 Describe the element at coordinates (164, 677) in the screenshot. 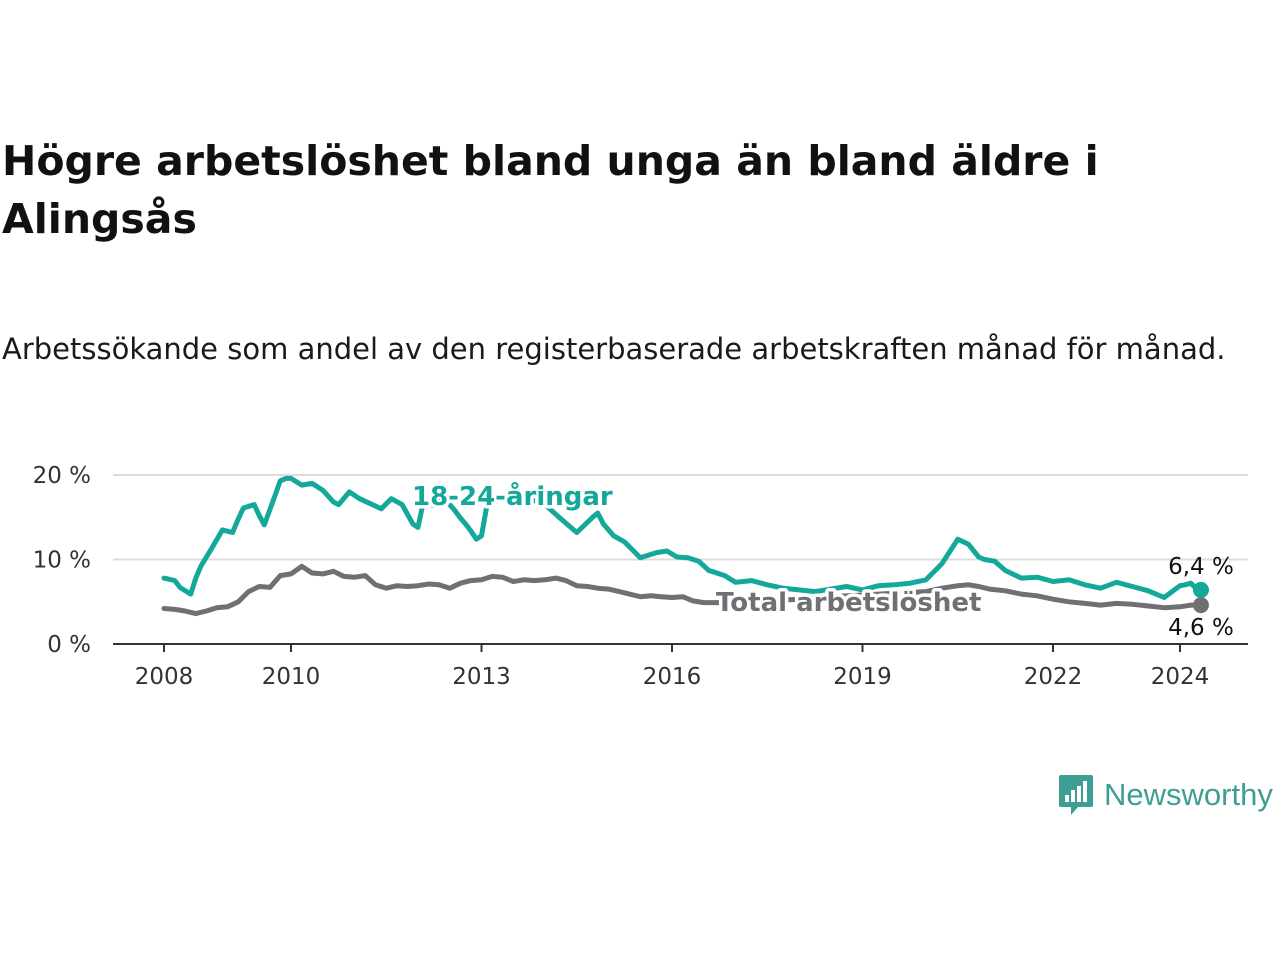

I see `x-tick-label: 2008` at that location.